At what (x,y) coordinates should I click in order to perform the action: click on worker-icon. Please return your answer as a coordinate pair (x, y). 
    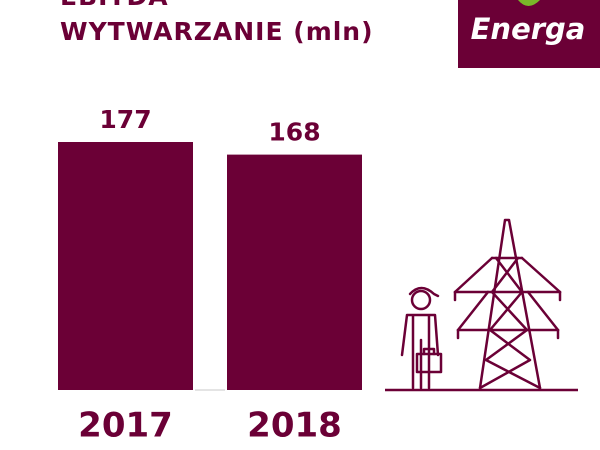
    Looking at the image, I should click on (421, 338).